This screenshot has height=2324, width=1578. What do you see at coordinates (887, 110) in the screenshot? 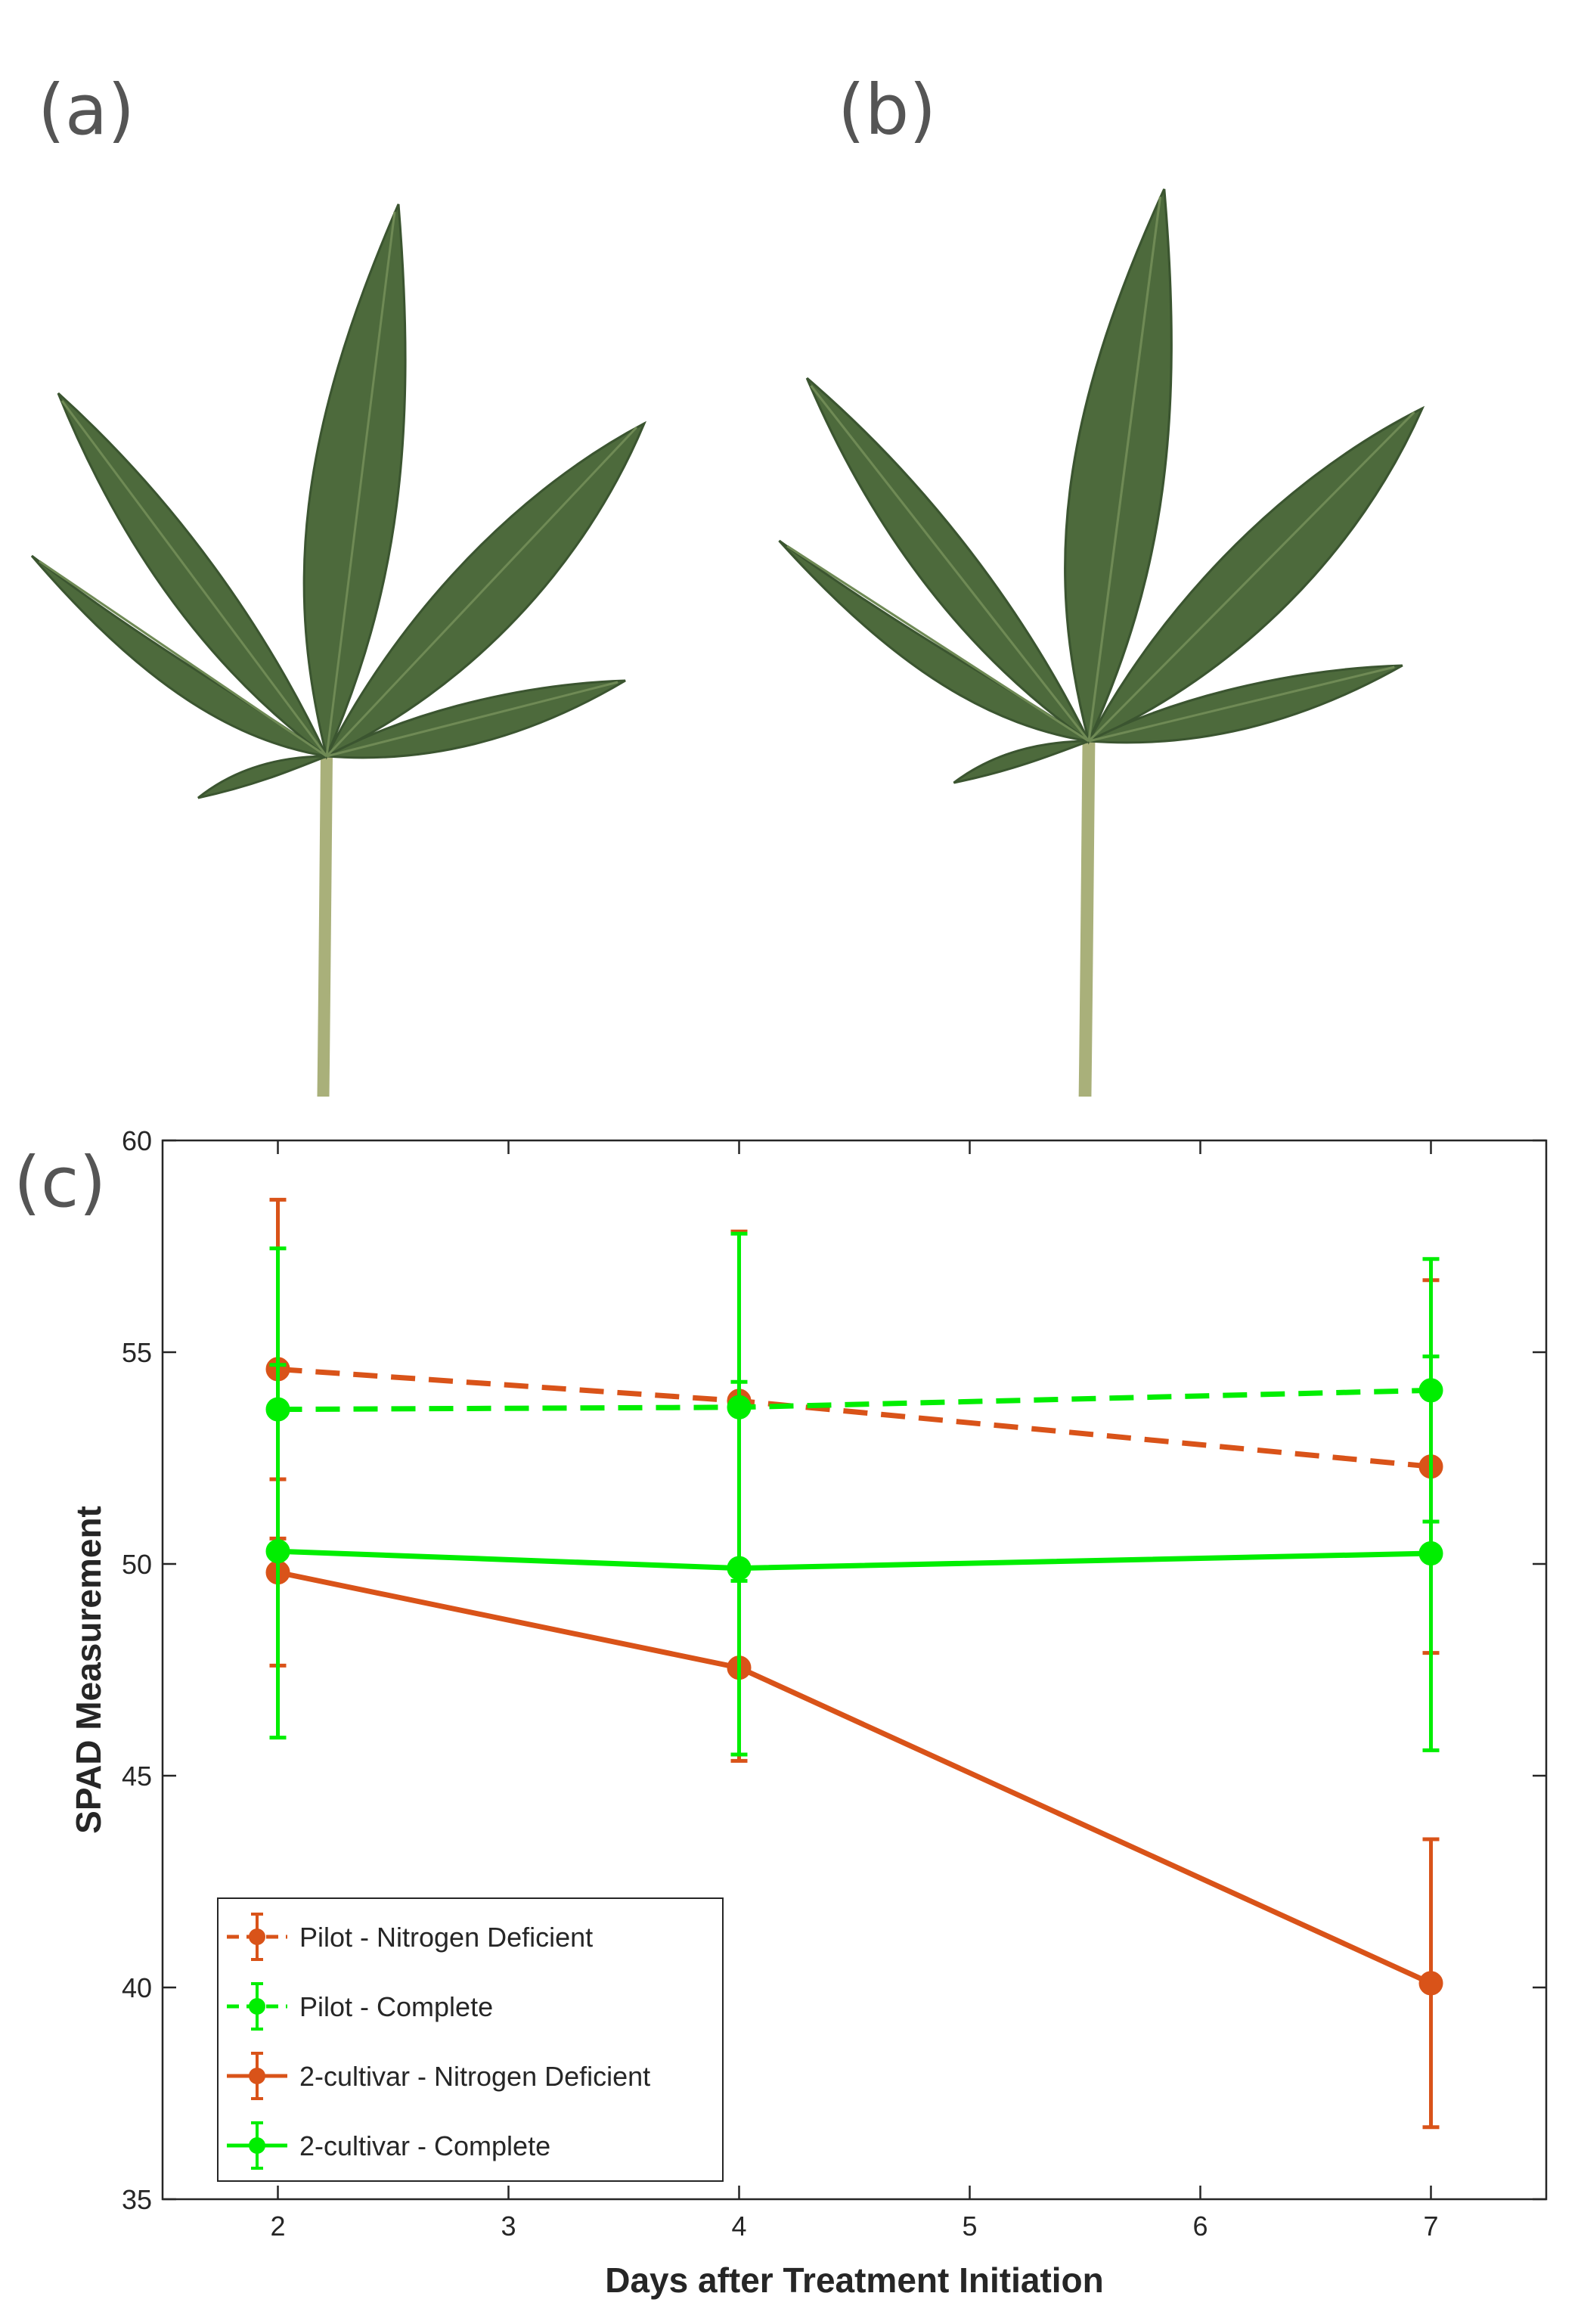
I see `panel-label-b: (b)` at bounding box center [887, 110].